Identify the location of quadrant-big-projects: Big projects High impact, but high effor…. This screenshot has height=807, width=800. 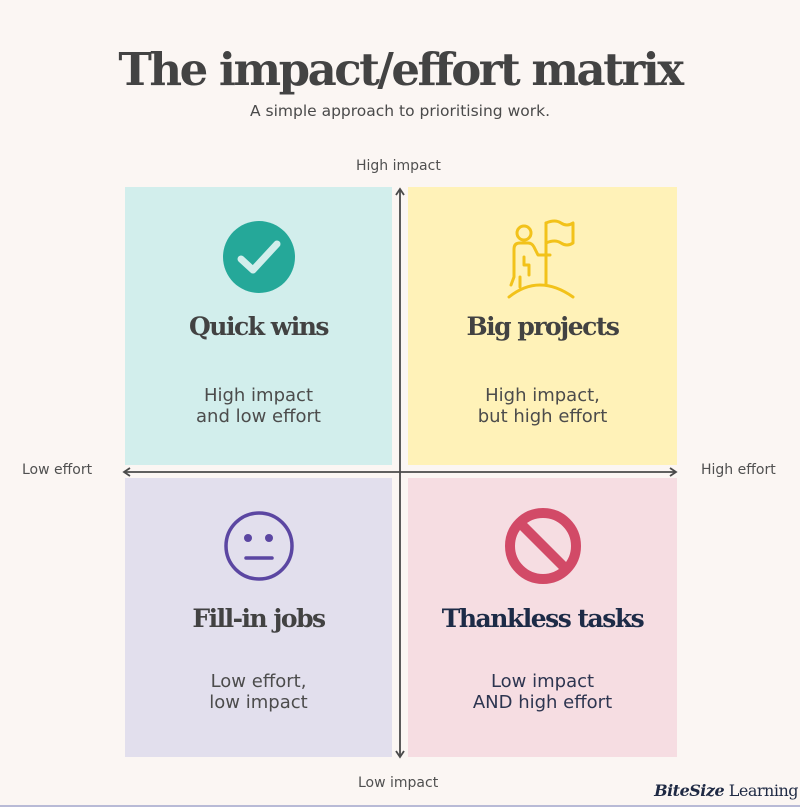
(542, 326).